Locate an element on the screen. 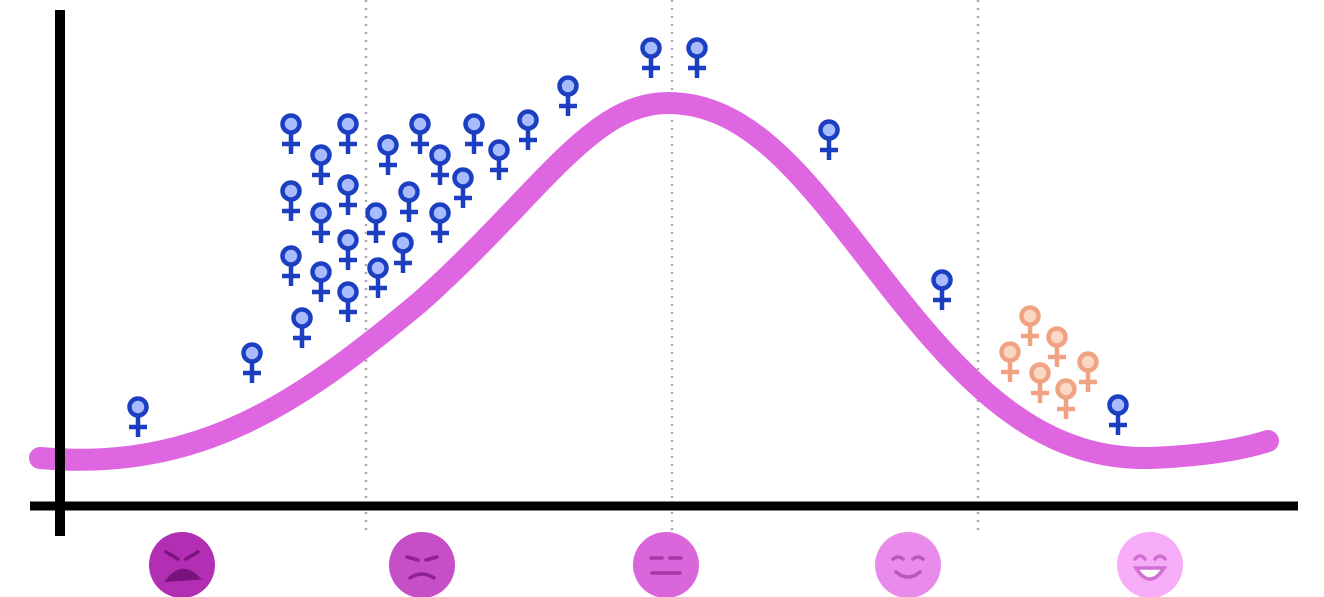 Image resolution: width=1324 pixels, height=597 pixels. face-angry is located at coordinates (182, 564).